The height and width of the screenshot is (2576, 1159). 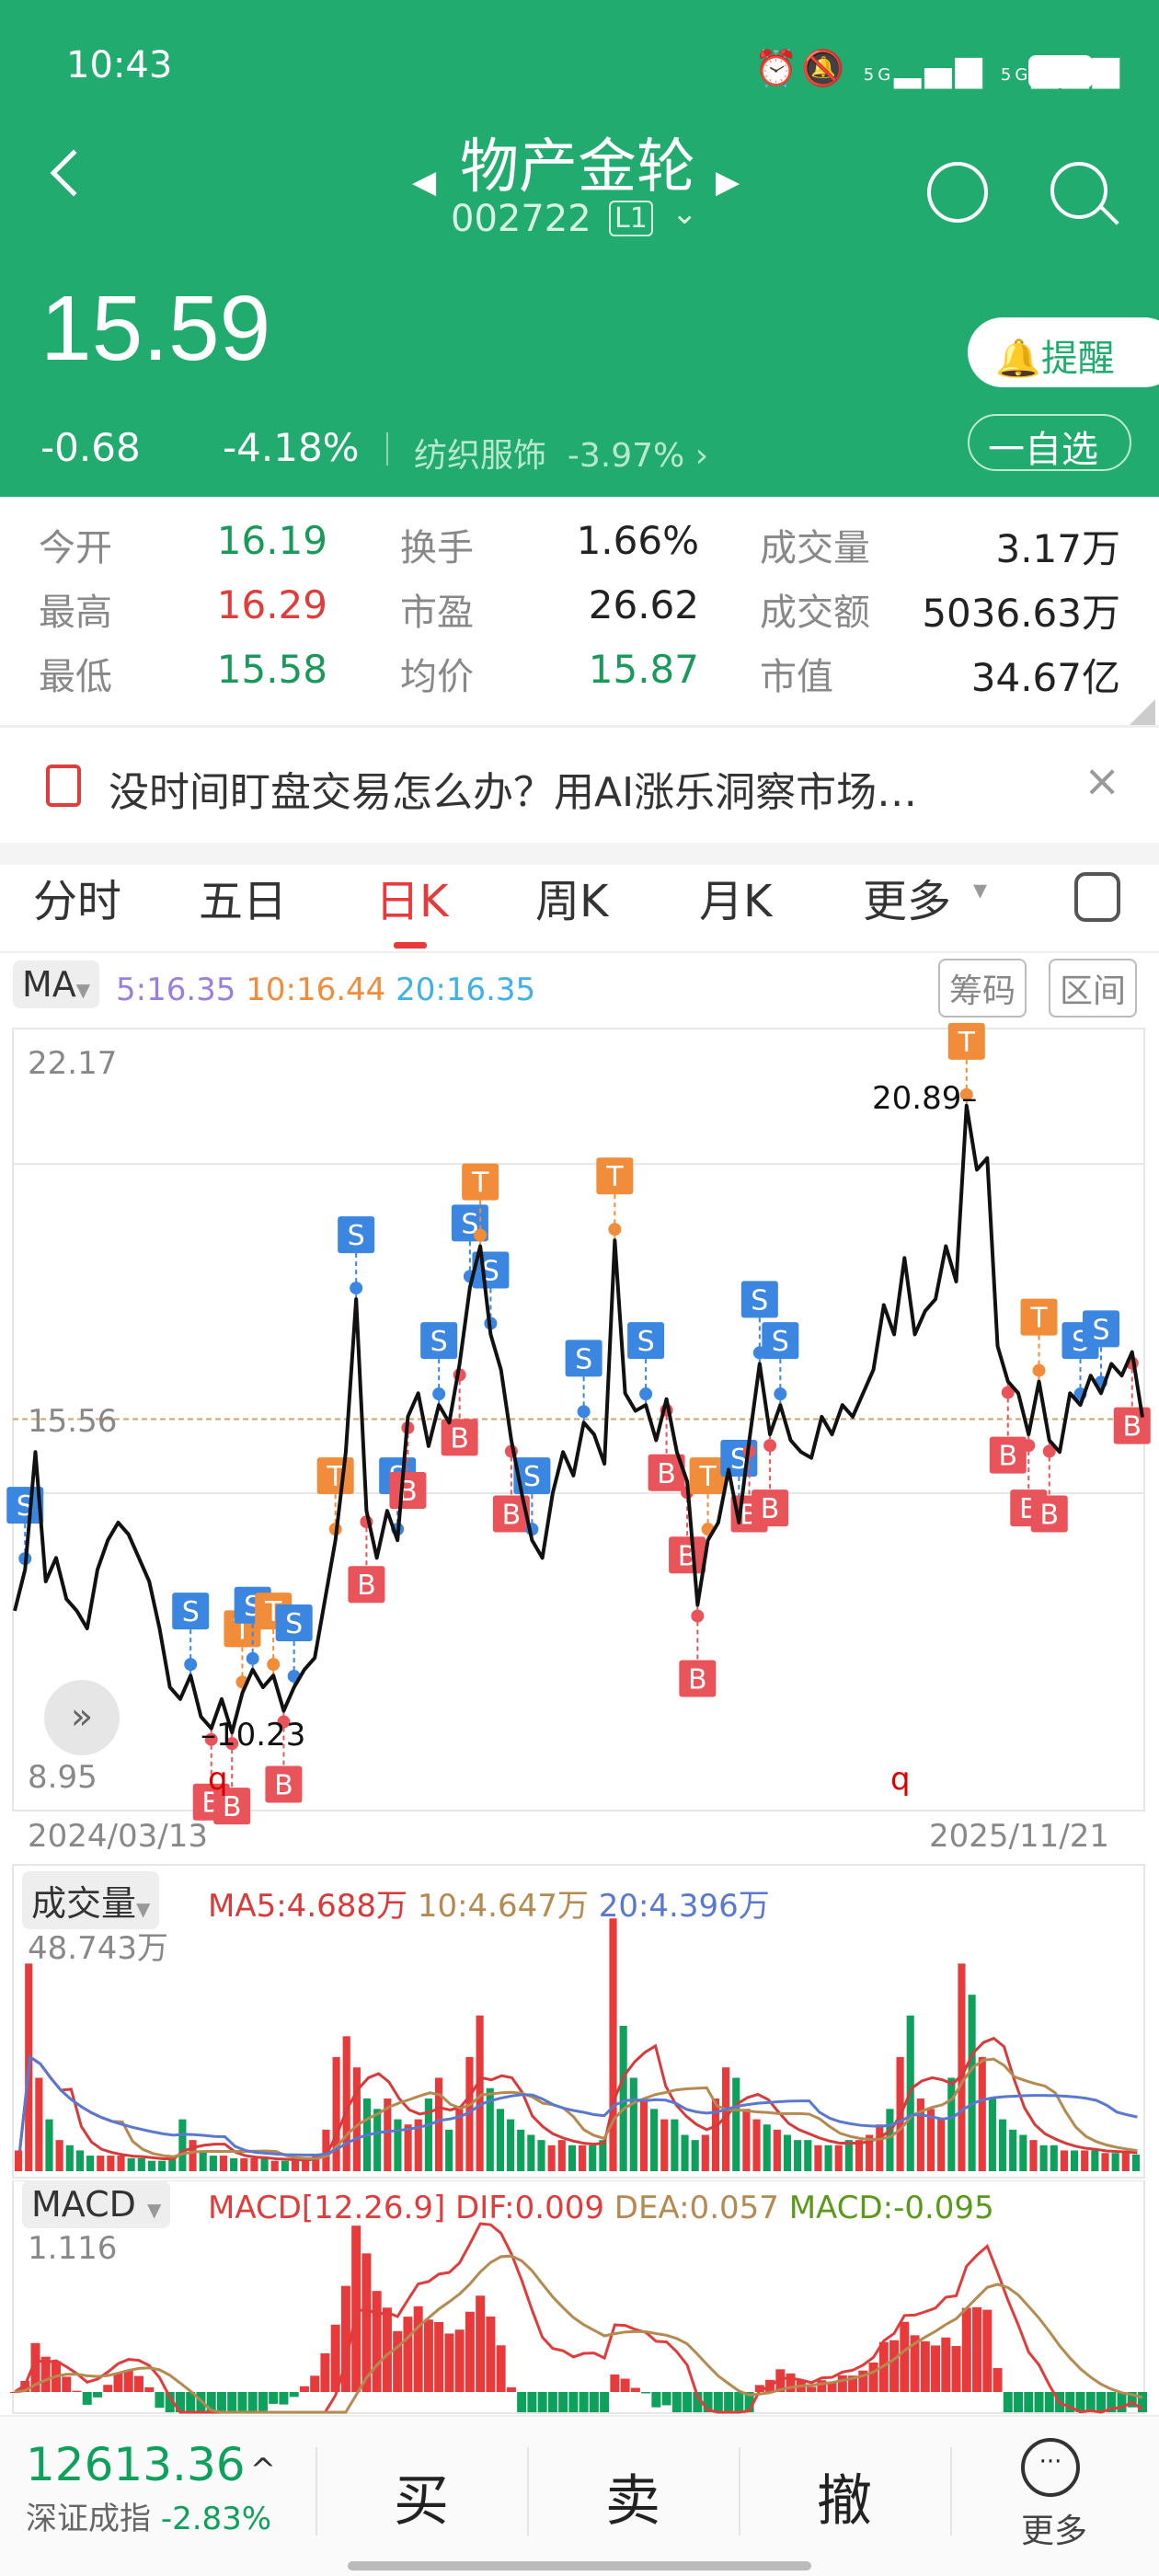 What do you see at coordinates (82, 1717) in the screenshot?
I see `expand-icon: »` at bounding box center [82, 1717].